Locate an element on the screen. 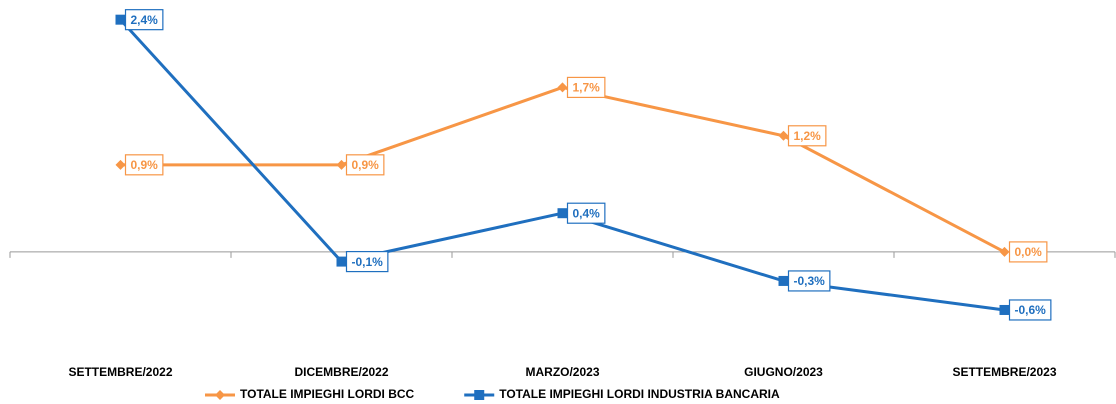 This screenshot has width=1116, height=404. value-label-text: 1,7% is located at coordinates (587, 88).